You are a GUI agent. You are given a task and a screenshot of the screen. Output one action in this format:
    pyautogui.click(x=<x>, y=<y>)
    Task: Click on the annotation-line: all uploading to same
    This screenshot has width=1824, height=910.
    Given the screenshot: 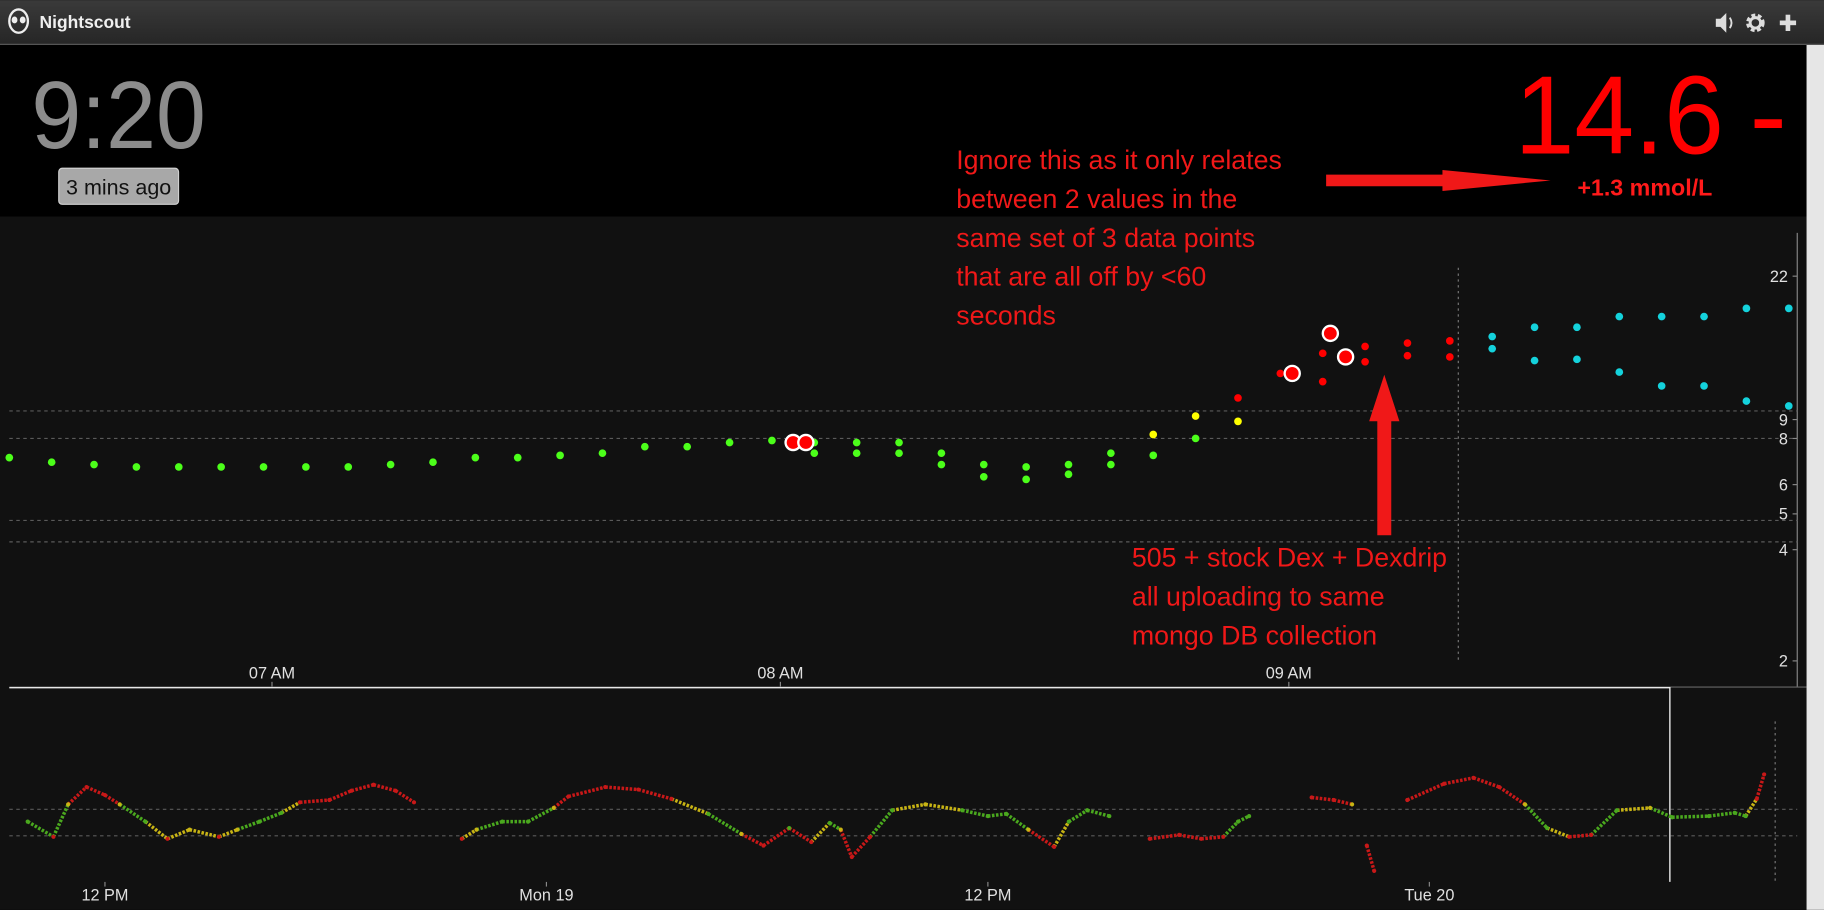 What is the action you would take?
    pyautogui.click(x=1258, y=597)
    